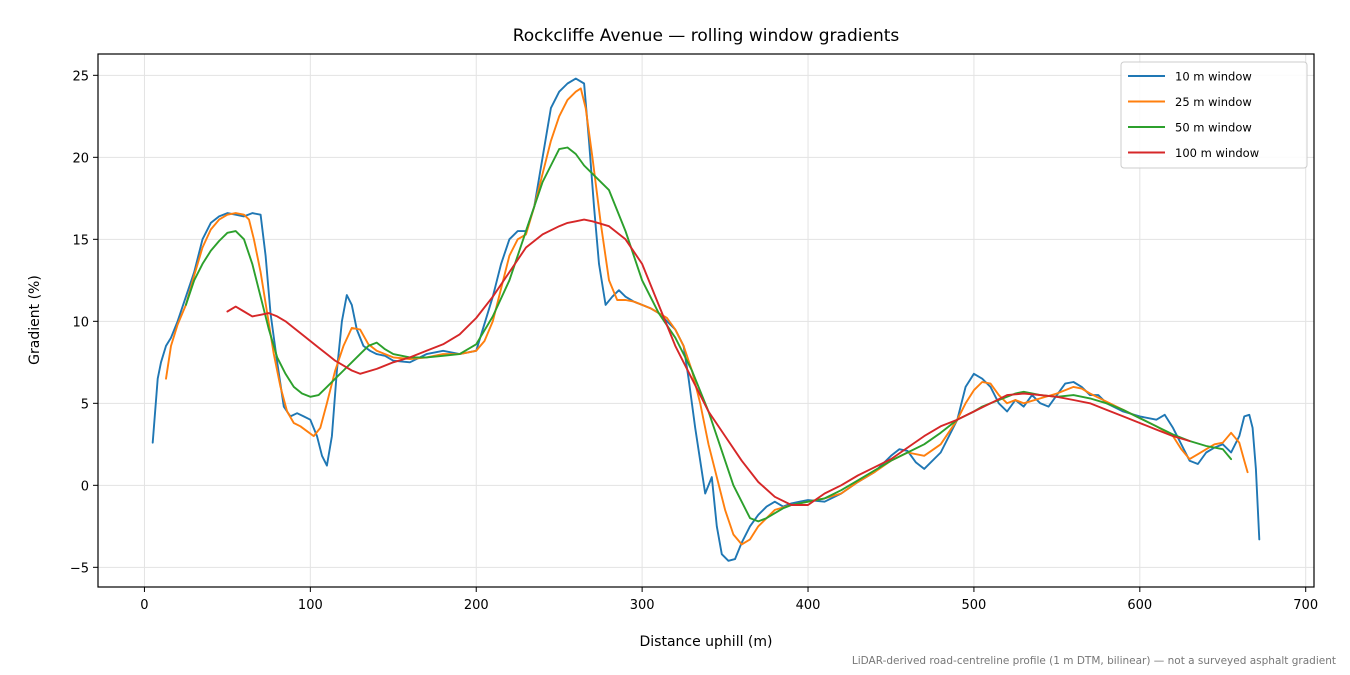 The width and height of the screenshot is (1350, 675). I want to click on x-axis-label: Distance uphill (m), so click(706, 642).